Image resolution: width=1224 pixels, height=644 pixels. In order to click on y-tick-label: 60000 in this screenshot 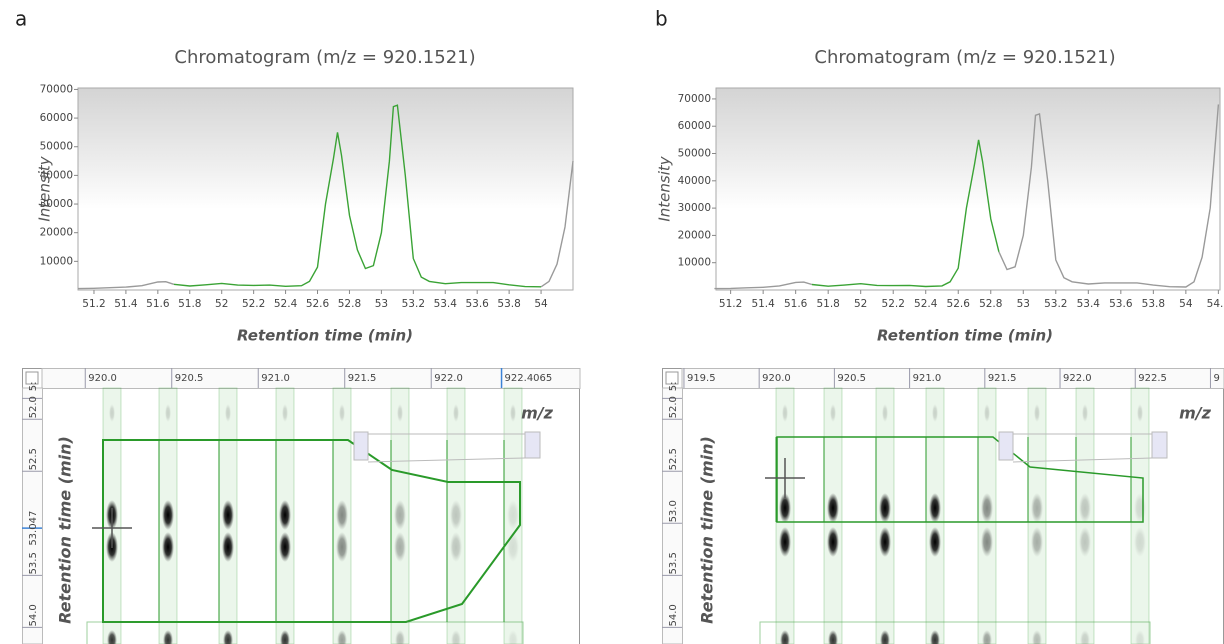, I will do `click(56, 118)`.